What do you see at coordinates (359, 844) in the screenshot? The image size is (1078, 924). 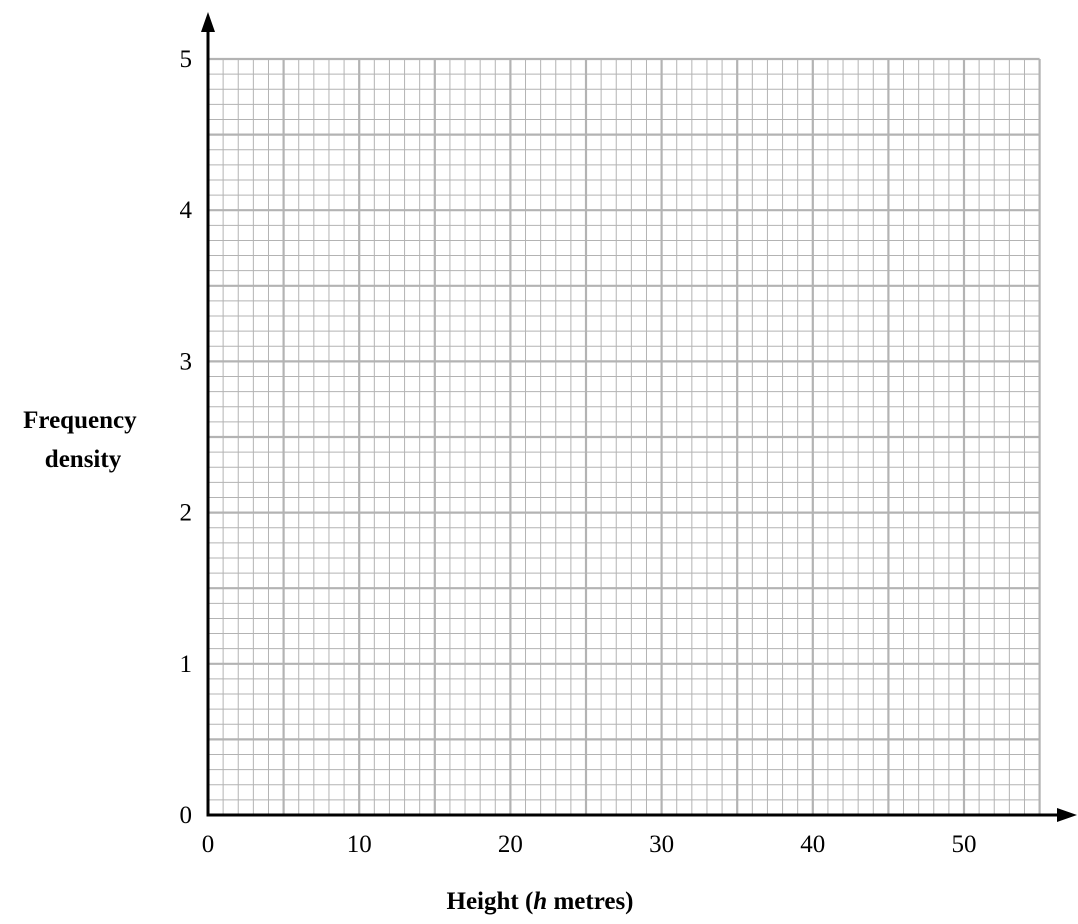 I see `x-tick-label: 10` at bounding box center [359, 844].